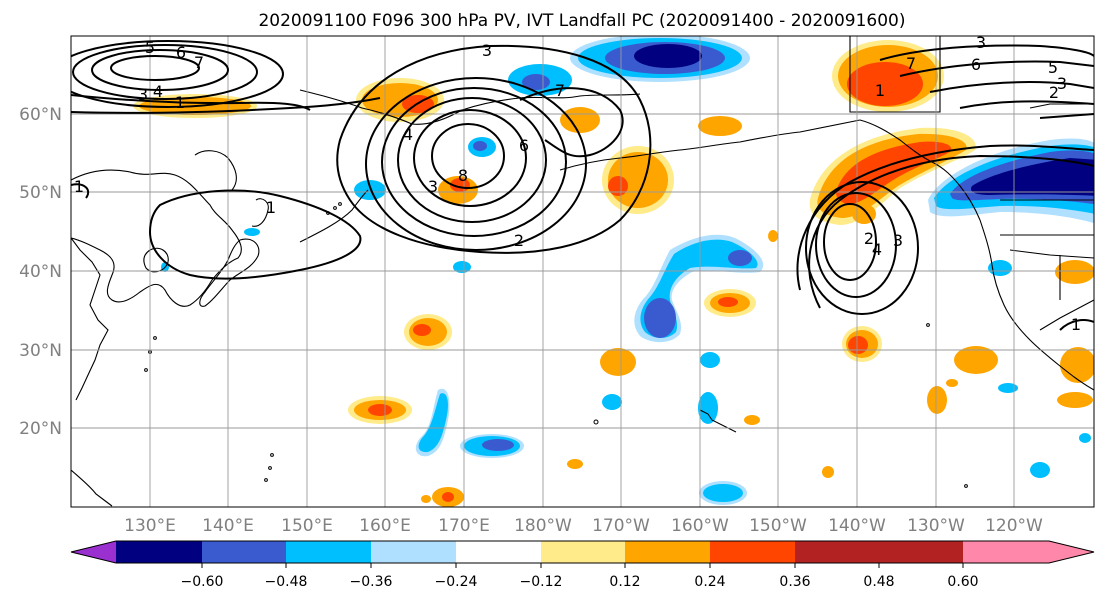  What do you see at coordinates (709, 582) in the screenshot?
I see `colorbar-tick-label: 0.24` at bounding box center [709, 582].